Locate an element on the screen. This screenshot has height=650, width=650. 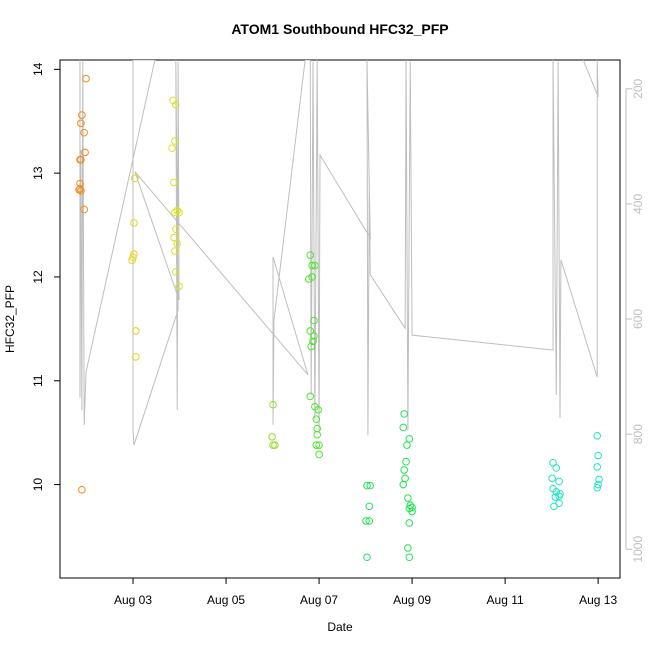
x-tick-label: Aug 11 is located at coordinates (505, 600).